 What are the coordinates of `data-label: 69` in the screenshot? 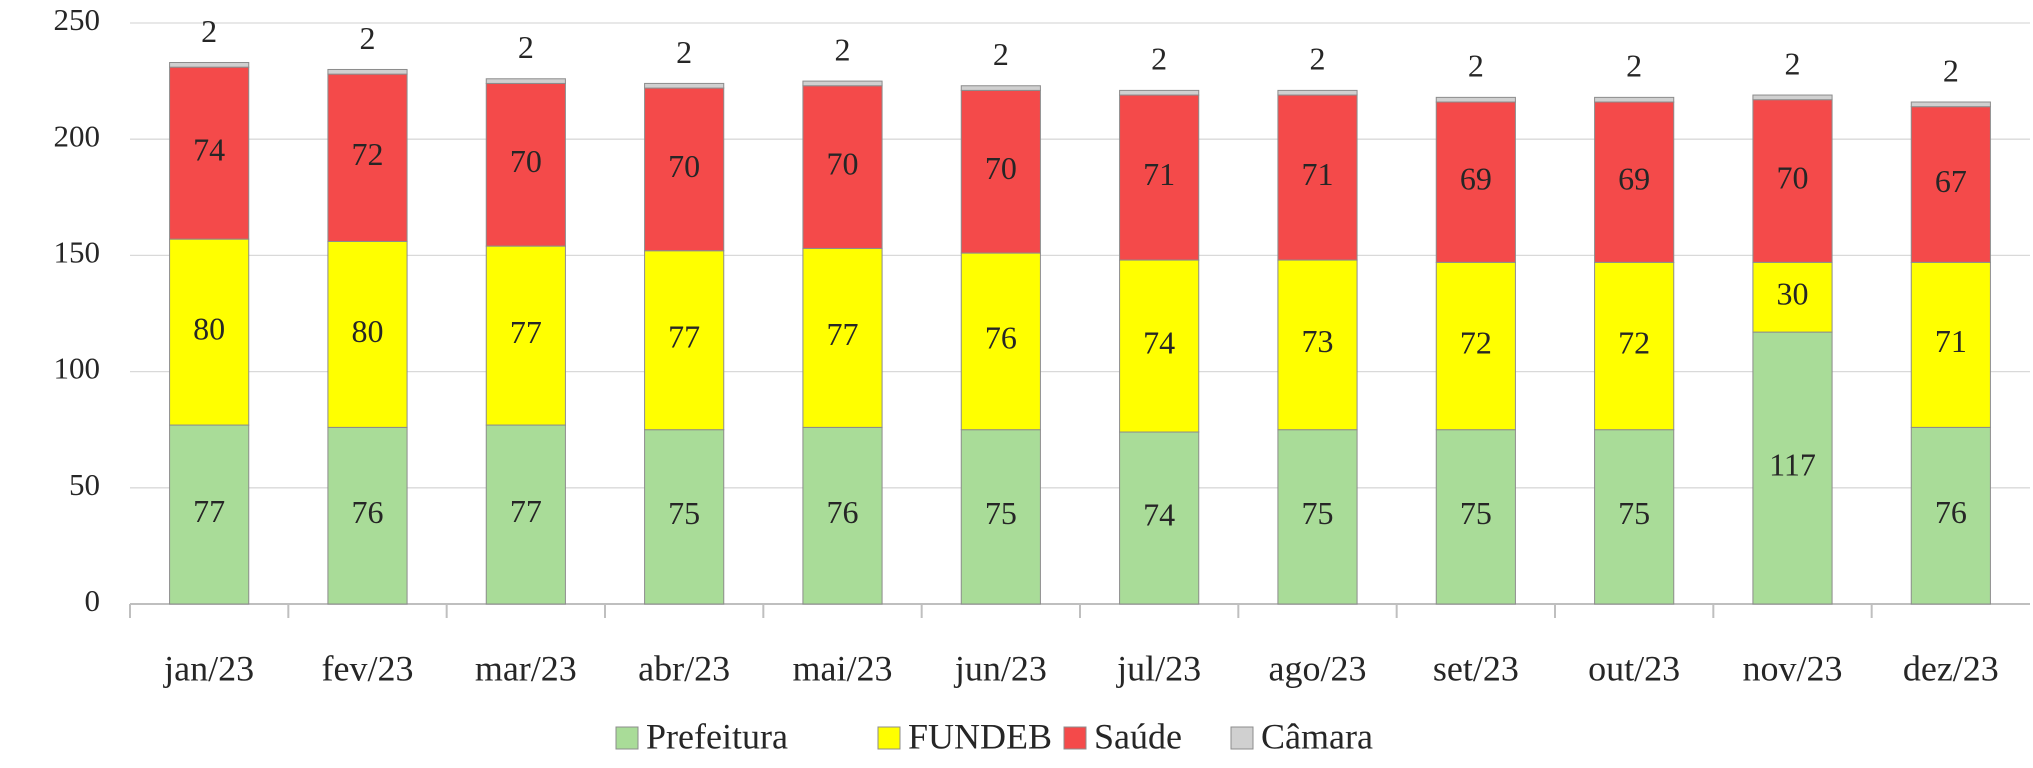 It's located at (1634, 179).